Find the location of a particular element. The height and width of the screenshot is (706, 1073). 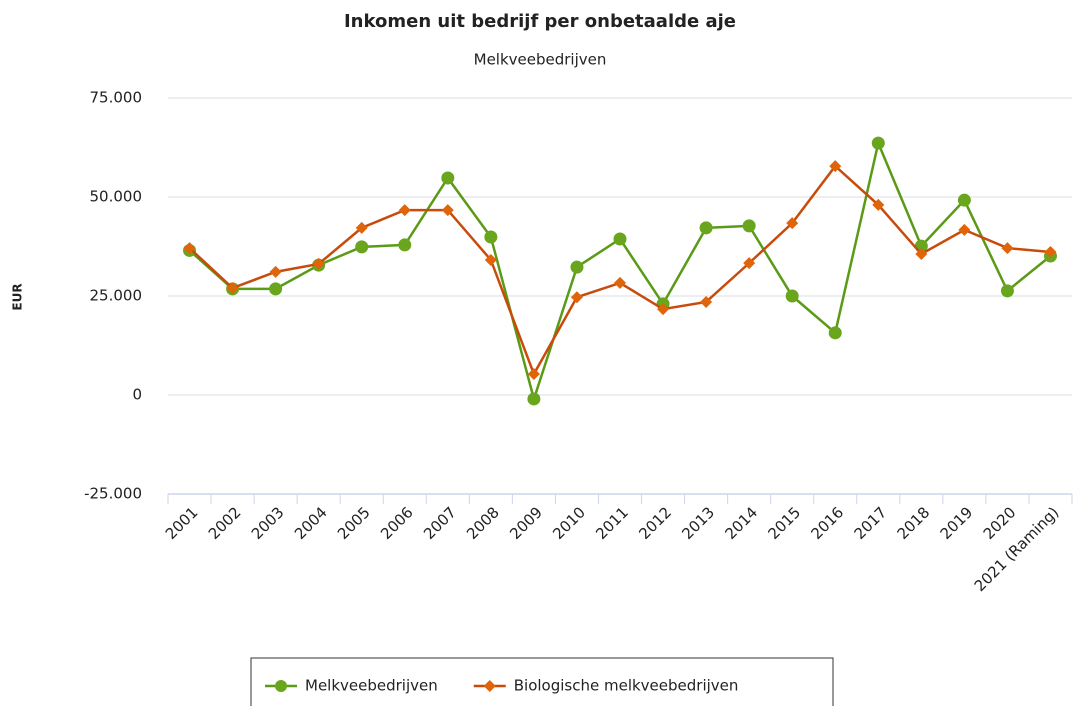

x-tick-label: 2018 is located at coordinates (914, 523).